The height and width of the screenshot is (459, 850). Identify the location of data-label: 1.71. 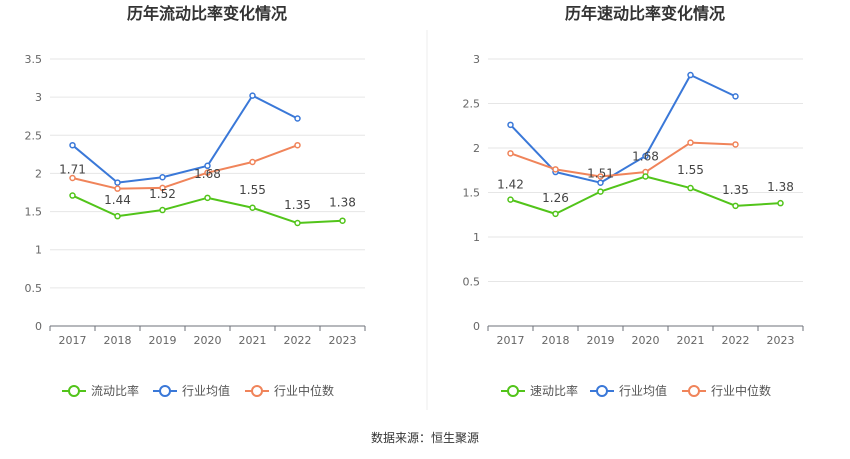
(72, 170).